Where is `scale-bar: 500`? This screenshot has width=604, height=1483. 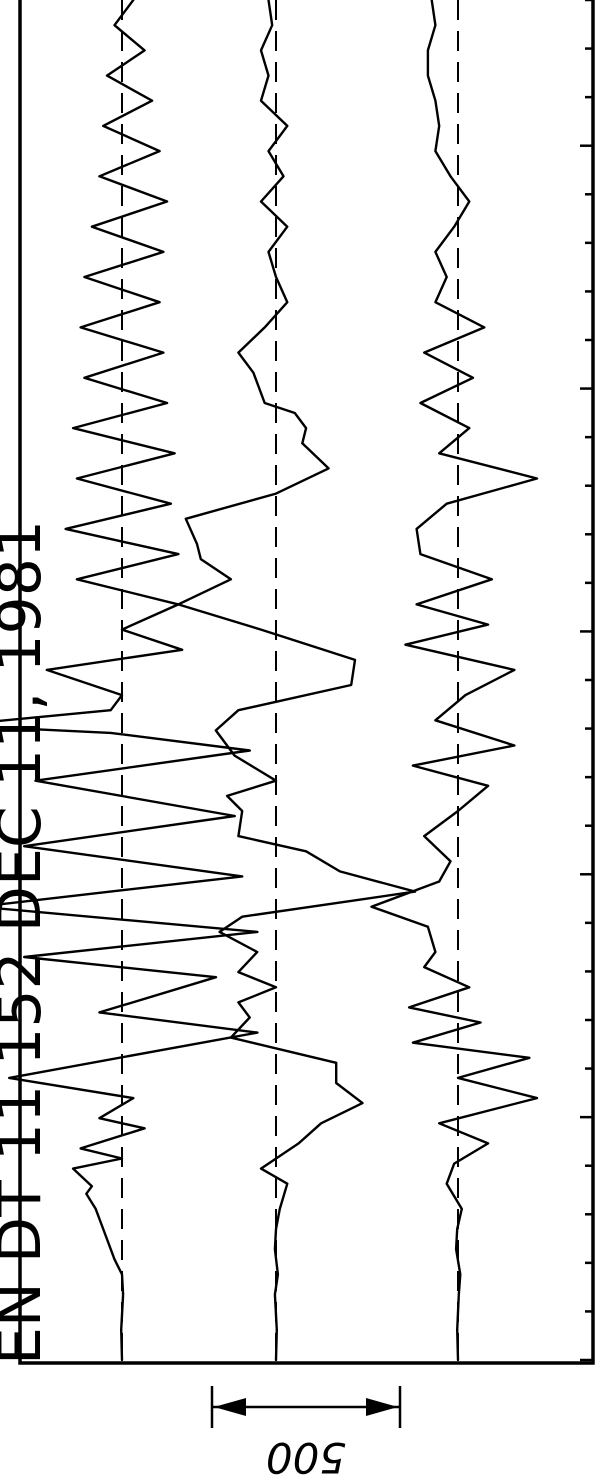
scale-bar: 500 is located at coordinates (306, 1434).